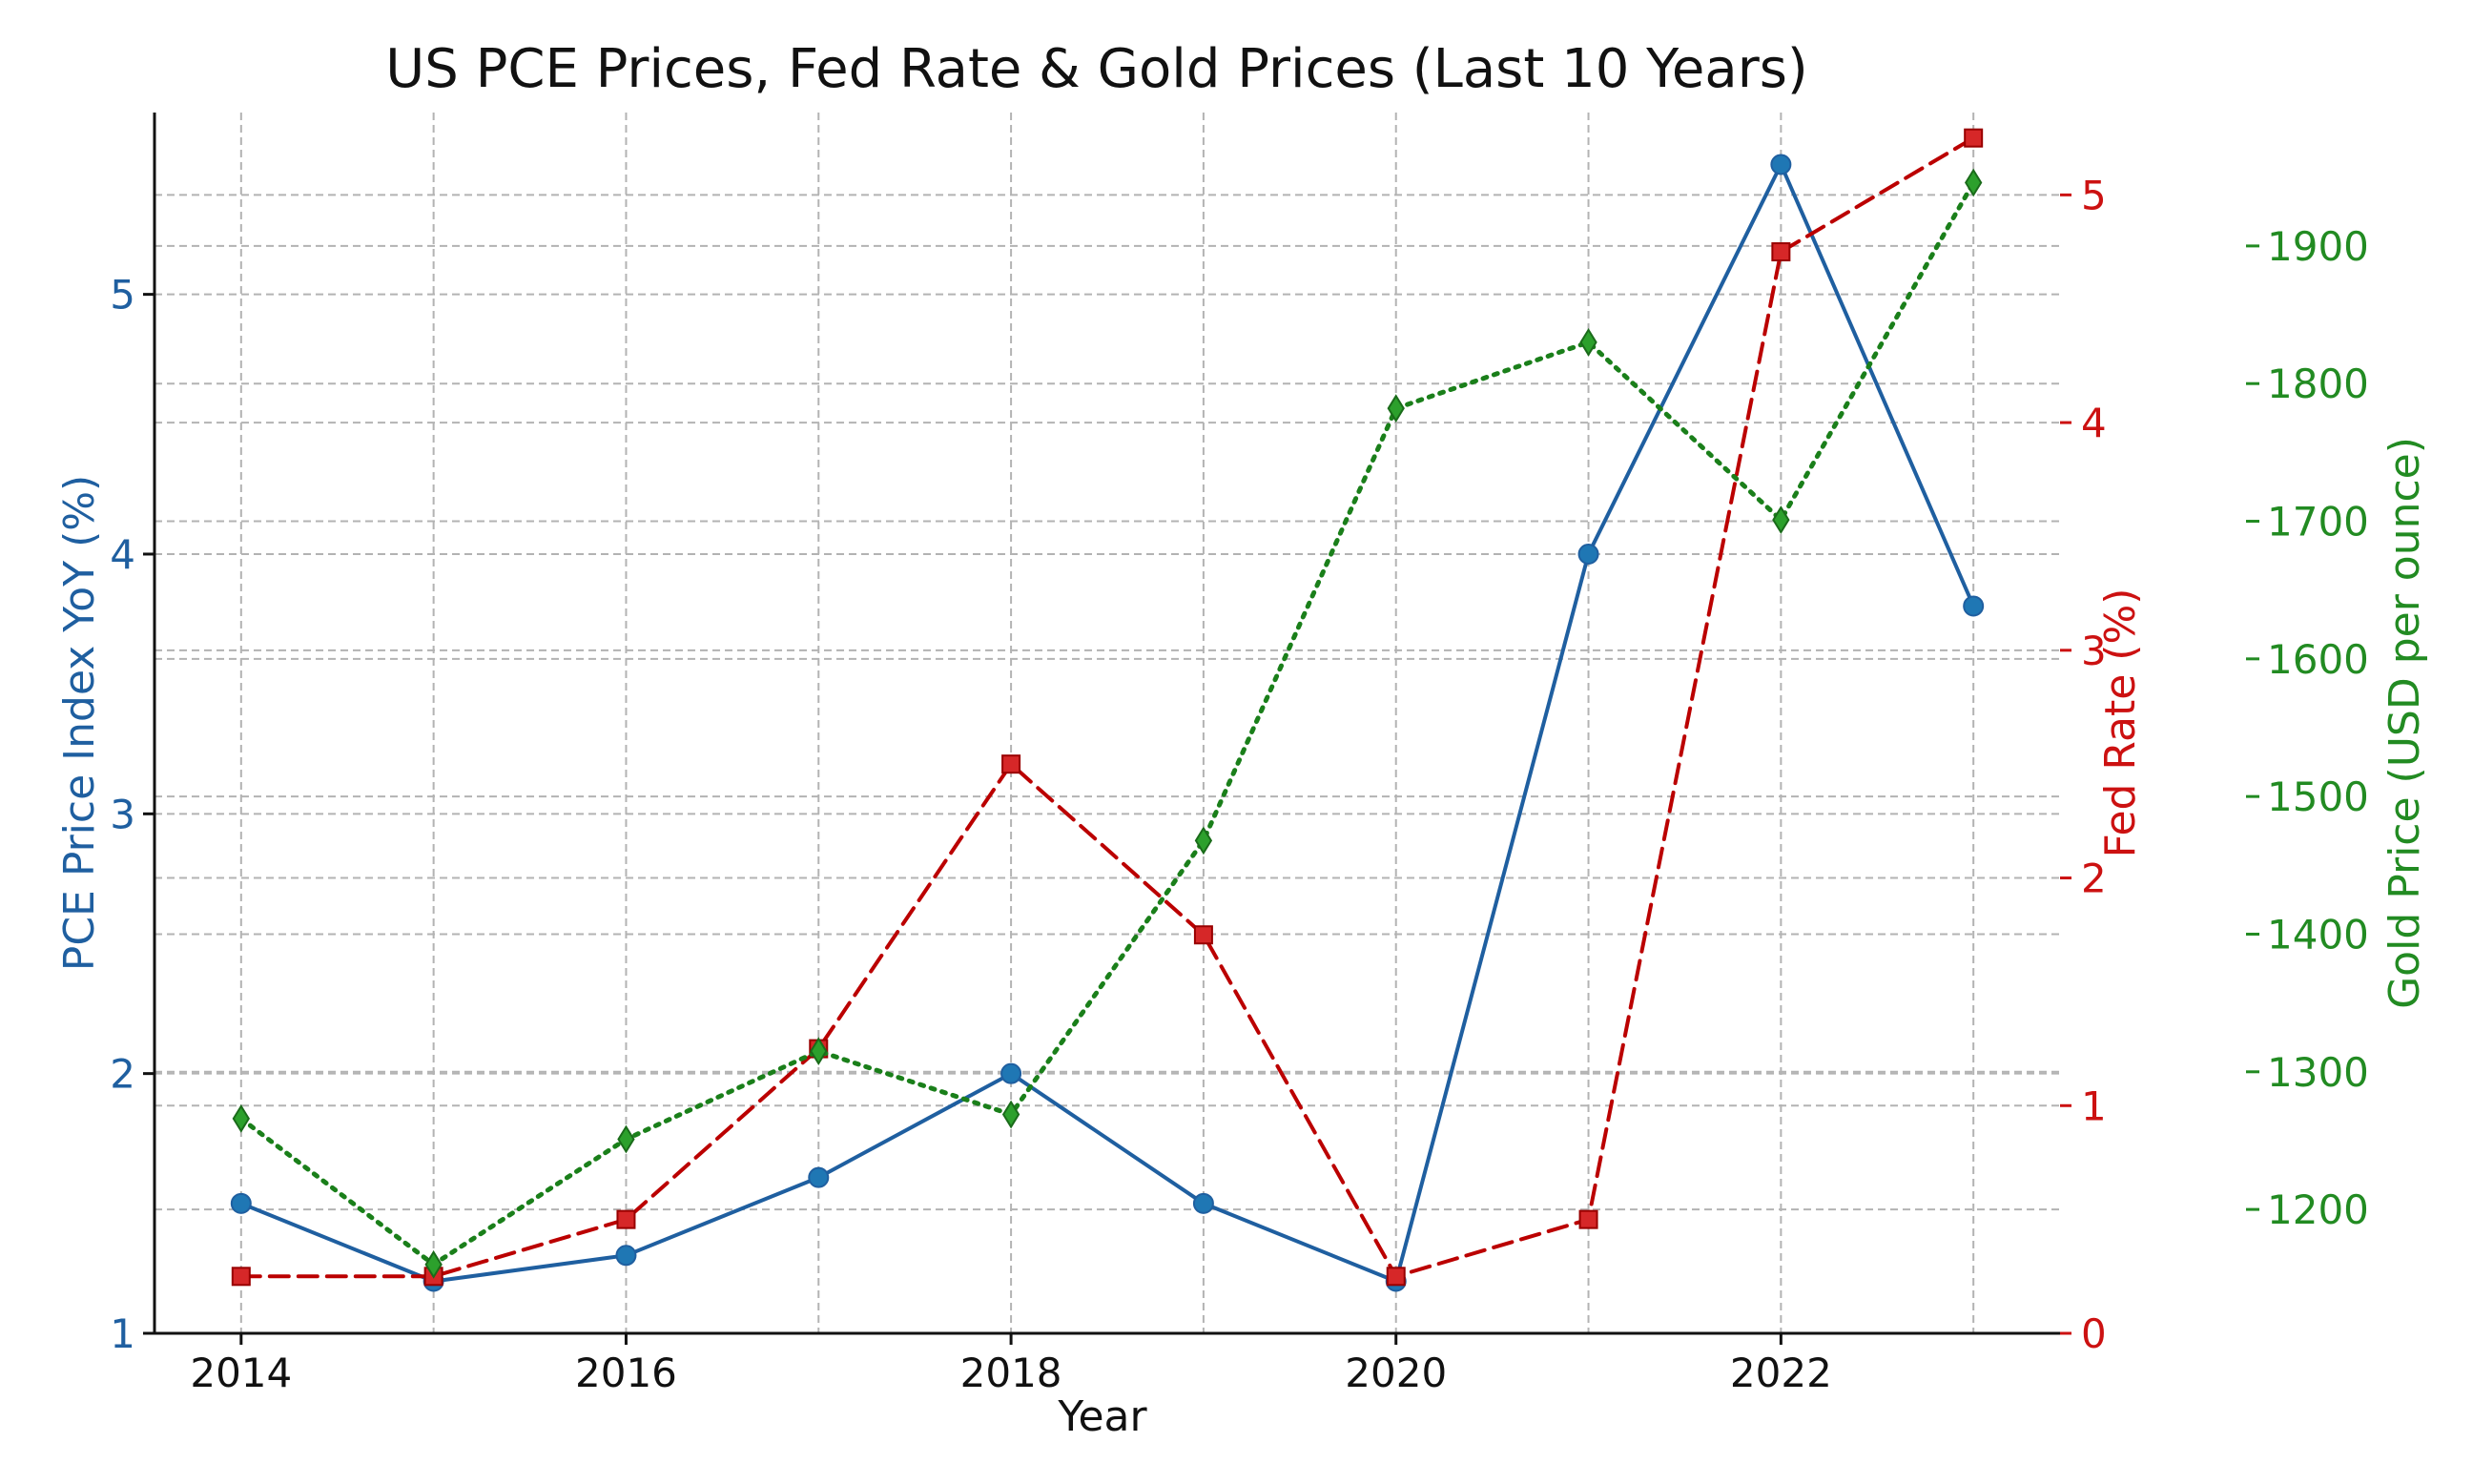  I want to click on gold-point-2022, so click(1781, 519).